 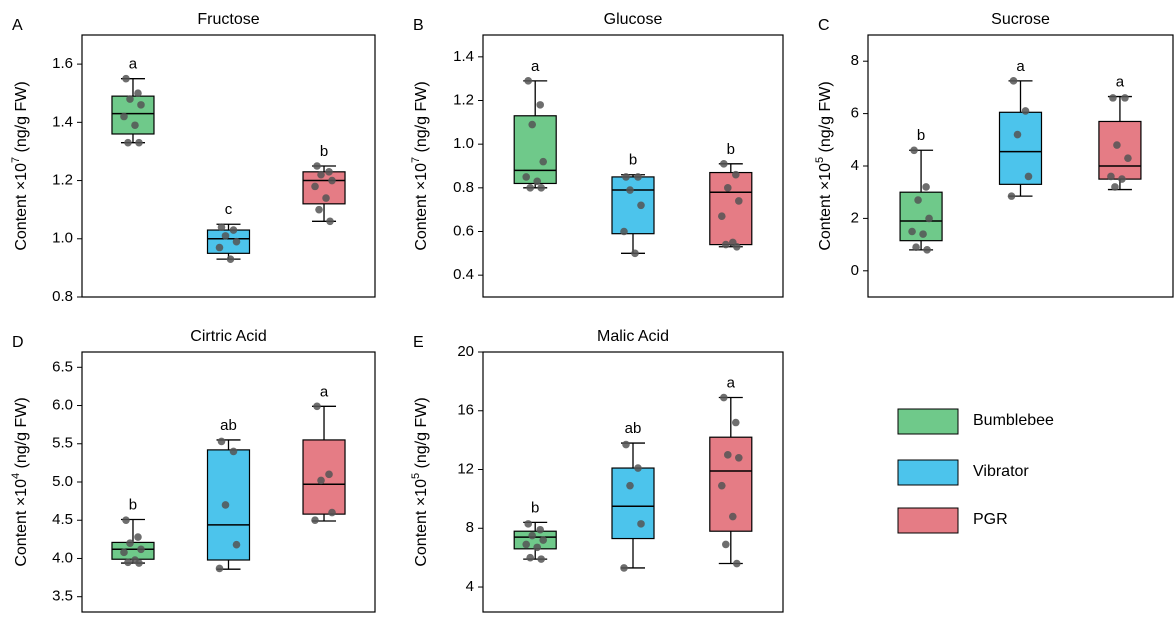 I want to click on y-tick-label: 5.0, so click(x=62, y=481).